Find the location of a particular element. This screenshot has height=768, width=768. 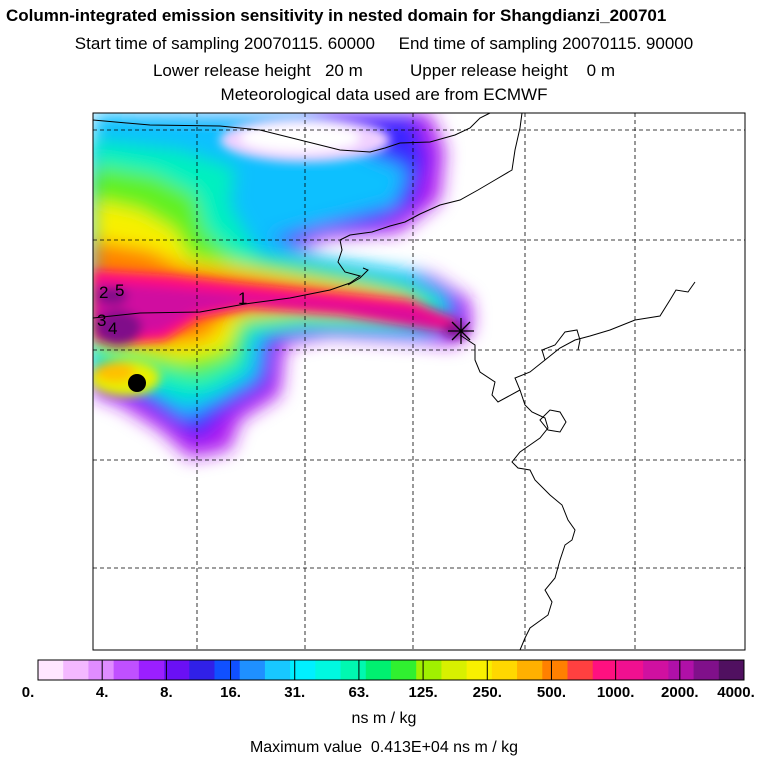

colorbar-tick-label: 31. is located at coordinates (295, 692).